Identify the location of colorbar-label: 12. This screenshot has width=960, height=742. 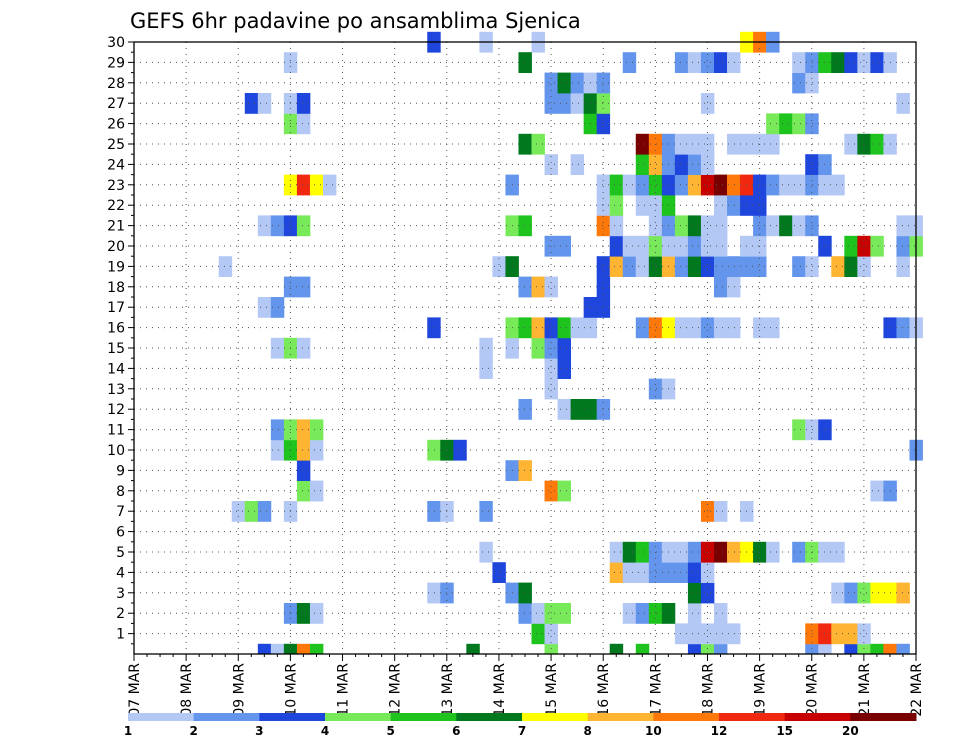
(719, 731).